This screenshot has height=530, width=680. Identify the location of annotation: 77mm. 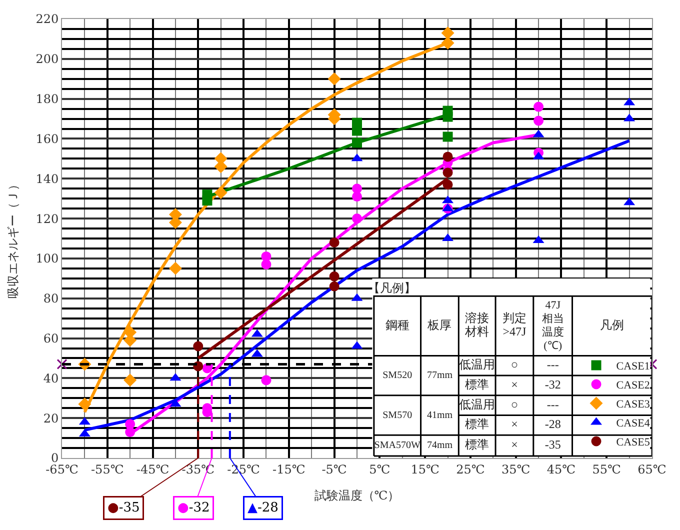
(439, 376).